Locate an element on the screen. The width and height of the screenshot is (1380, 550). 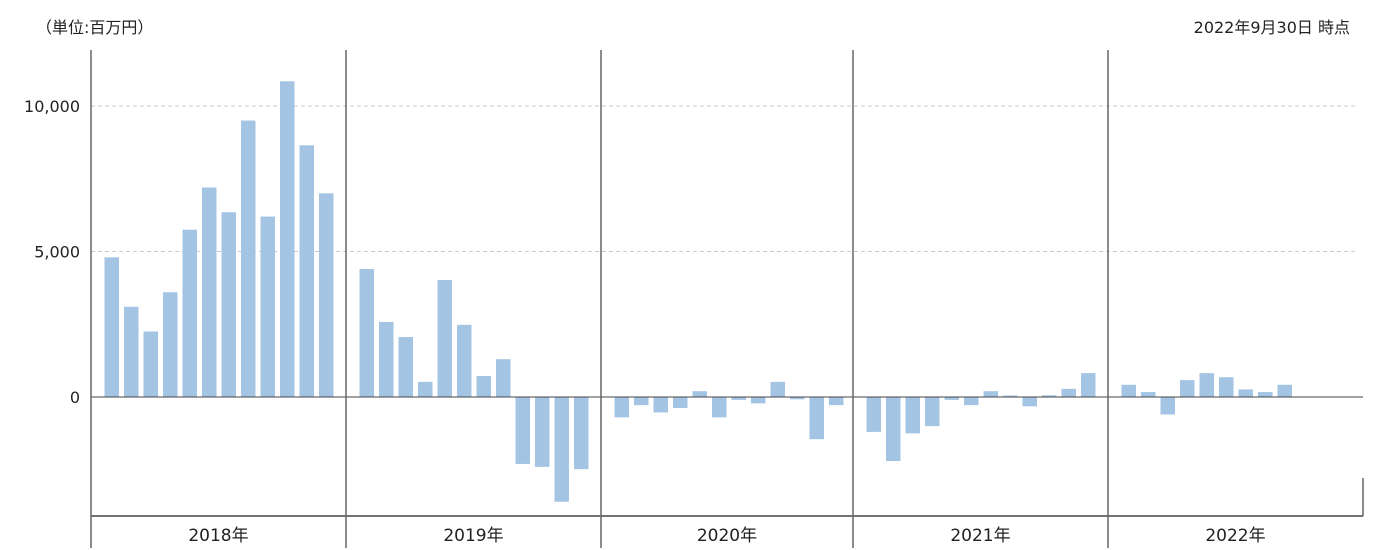
year-label: 2019年 is located at coordinates (473, 536).